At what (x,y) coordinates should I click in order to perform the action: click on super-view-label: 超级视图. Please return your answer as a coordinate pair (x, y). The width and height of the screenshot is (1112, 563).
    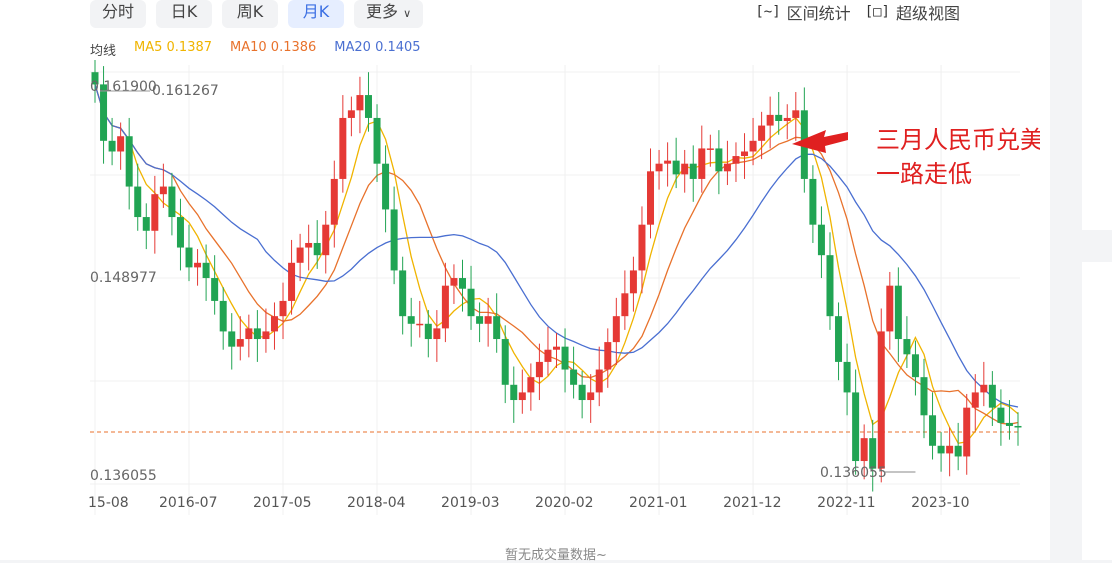
    Looking at the image, I should click on (927, 13).